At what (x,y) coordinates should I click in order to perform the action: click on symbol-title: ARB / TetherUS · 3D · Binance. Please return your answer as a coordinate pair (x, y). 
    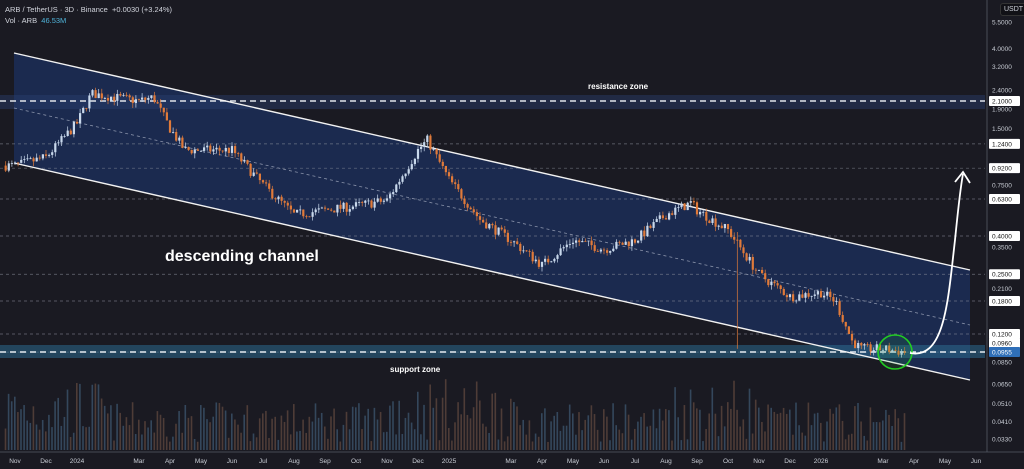
    Looking at the image, I should click on (56, 9).